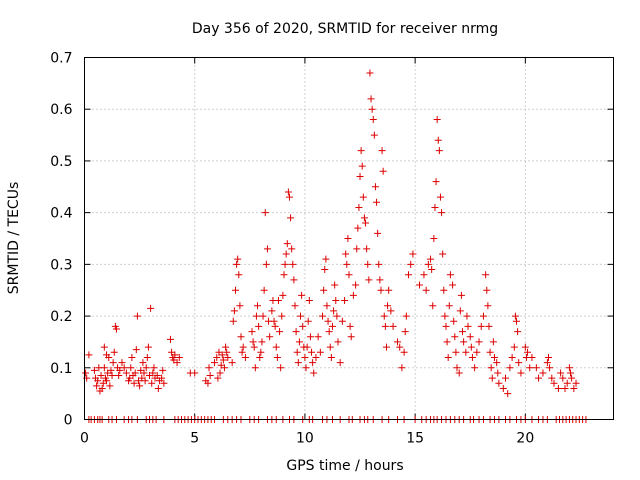 Image resolution: width=640 pixels, height=480 pixels. What do you see at coordinates (61, 110) in the screenshot?
I see `y-tick-label: 0.6` at bounding box center [61, 110].